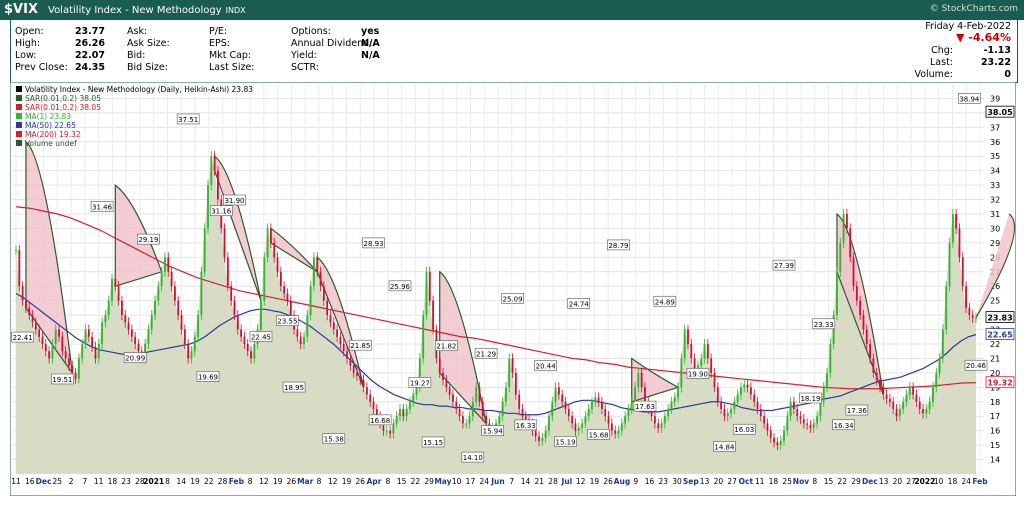 This screenshot has height=510, width=1024. Describe the element at coordinates (148, 43) in the screenshot. I see `ask-size-label: Ask Size:` at that location.